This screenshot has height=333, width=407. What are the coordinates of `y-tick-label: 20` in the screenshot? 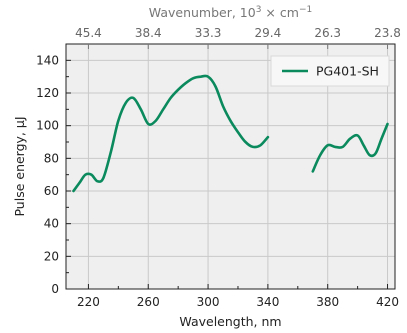 It's located at (51, 256).